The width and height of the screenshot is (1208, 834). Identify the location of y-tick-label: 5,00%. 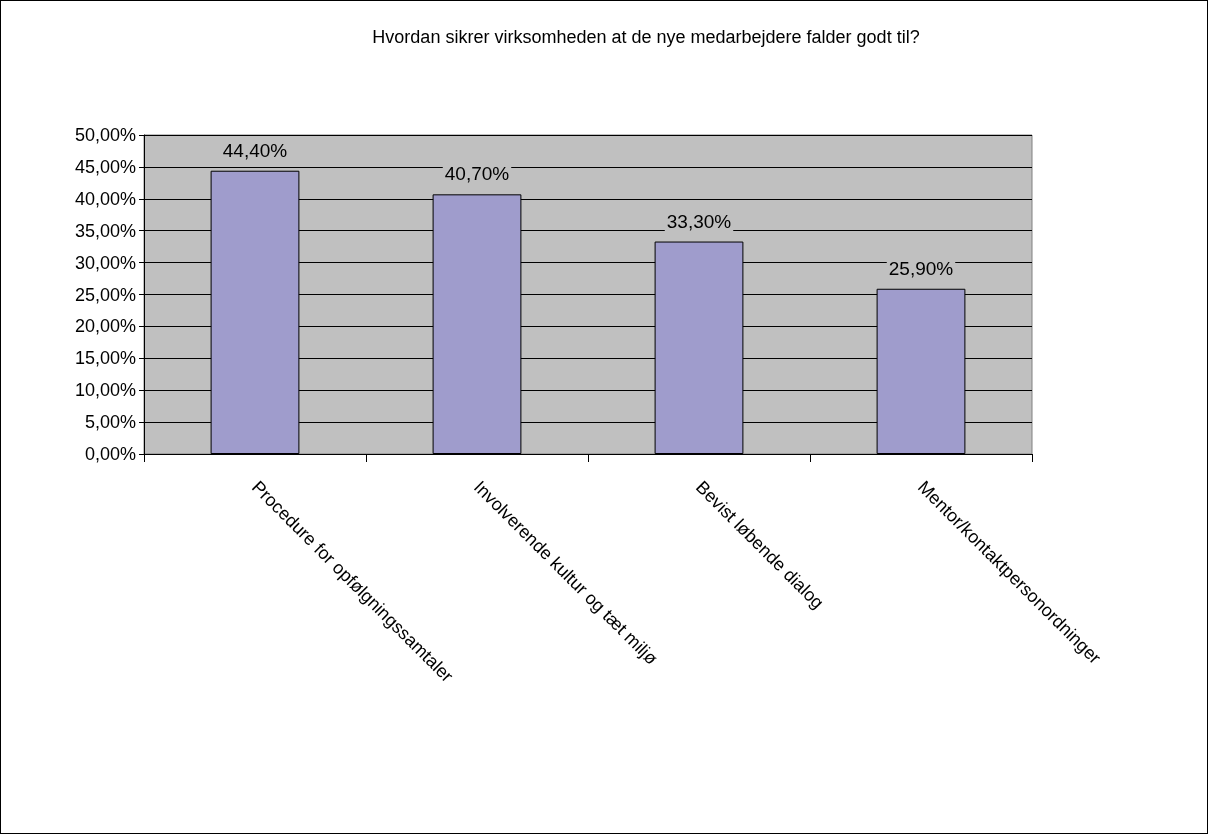
(110, 422).